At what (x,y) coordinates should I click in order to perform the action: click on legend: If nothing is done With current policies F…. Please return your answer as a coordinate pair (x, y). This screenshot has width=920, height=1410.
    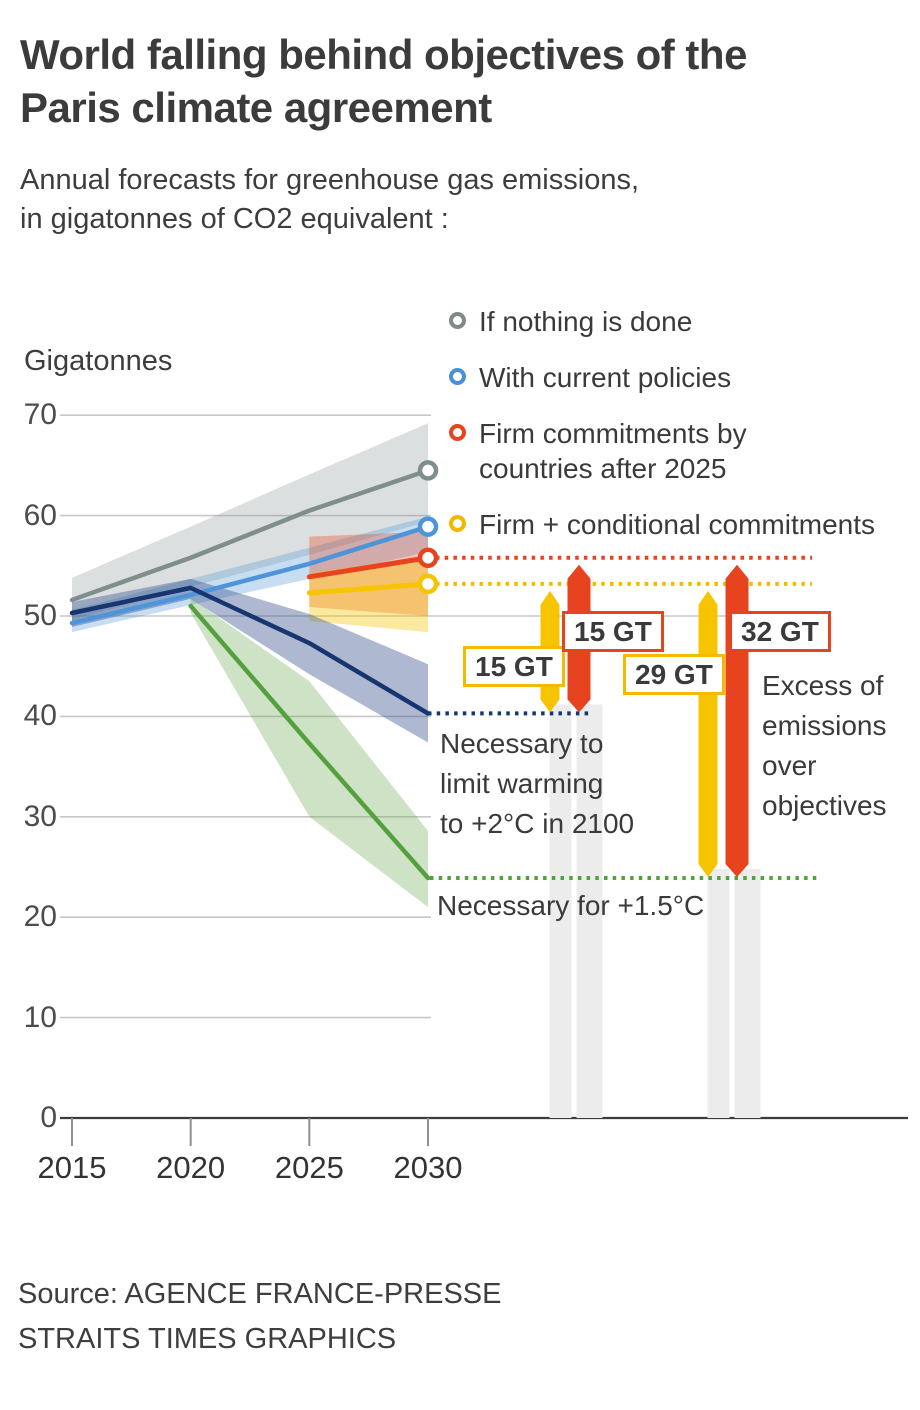
    Looking at the image, I should click on (662, 423).